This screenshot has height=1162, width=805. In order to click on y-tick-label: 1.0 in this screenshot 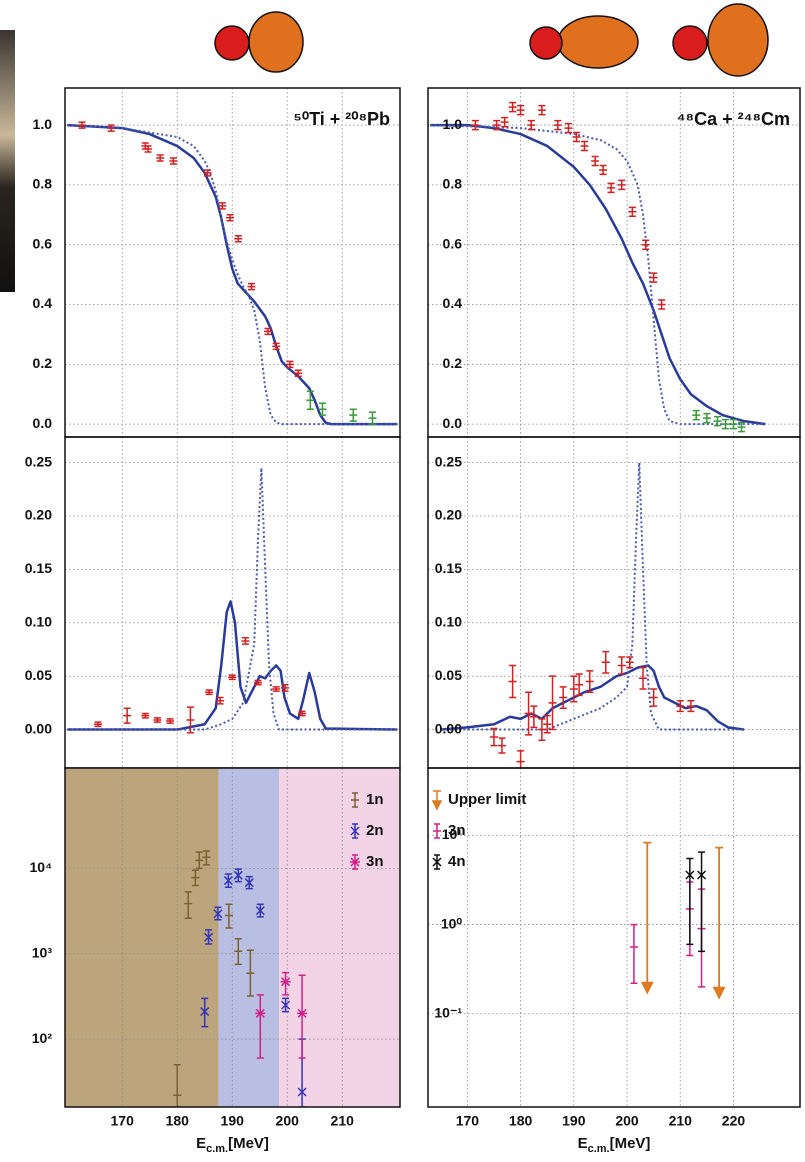, I will do `click(43, 124)`.